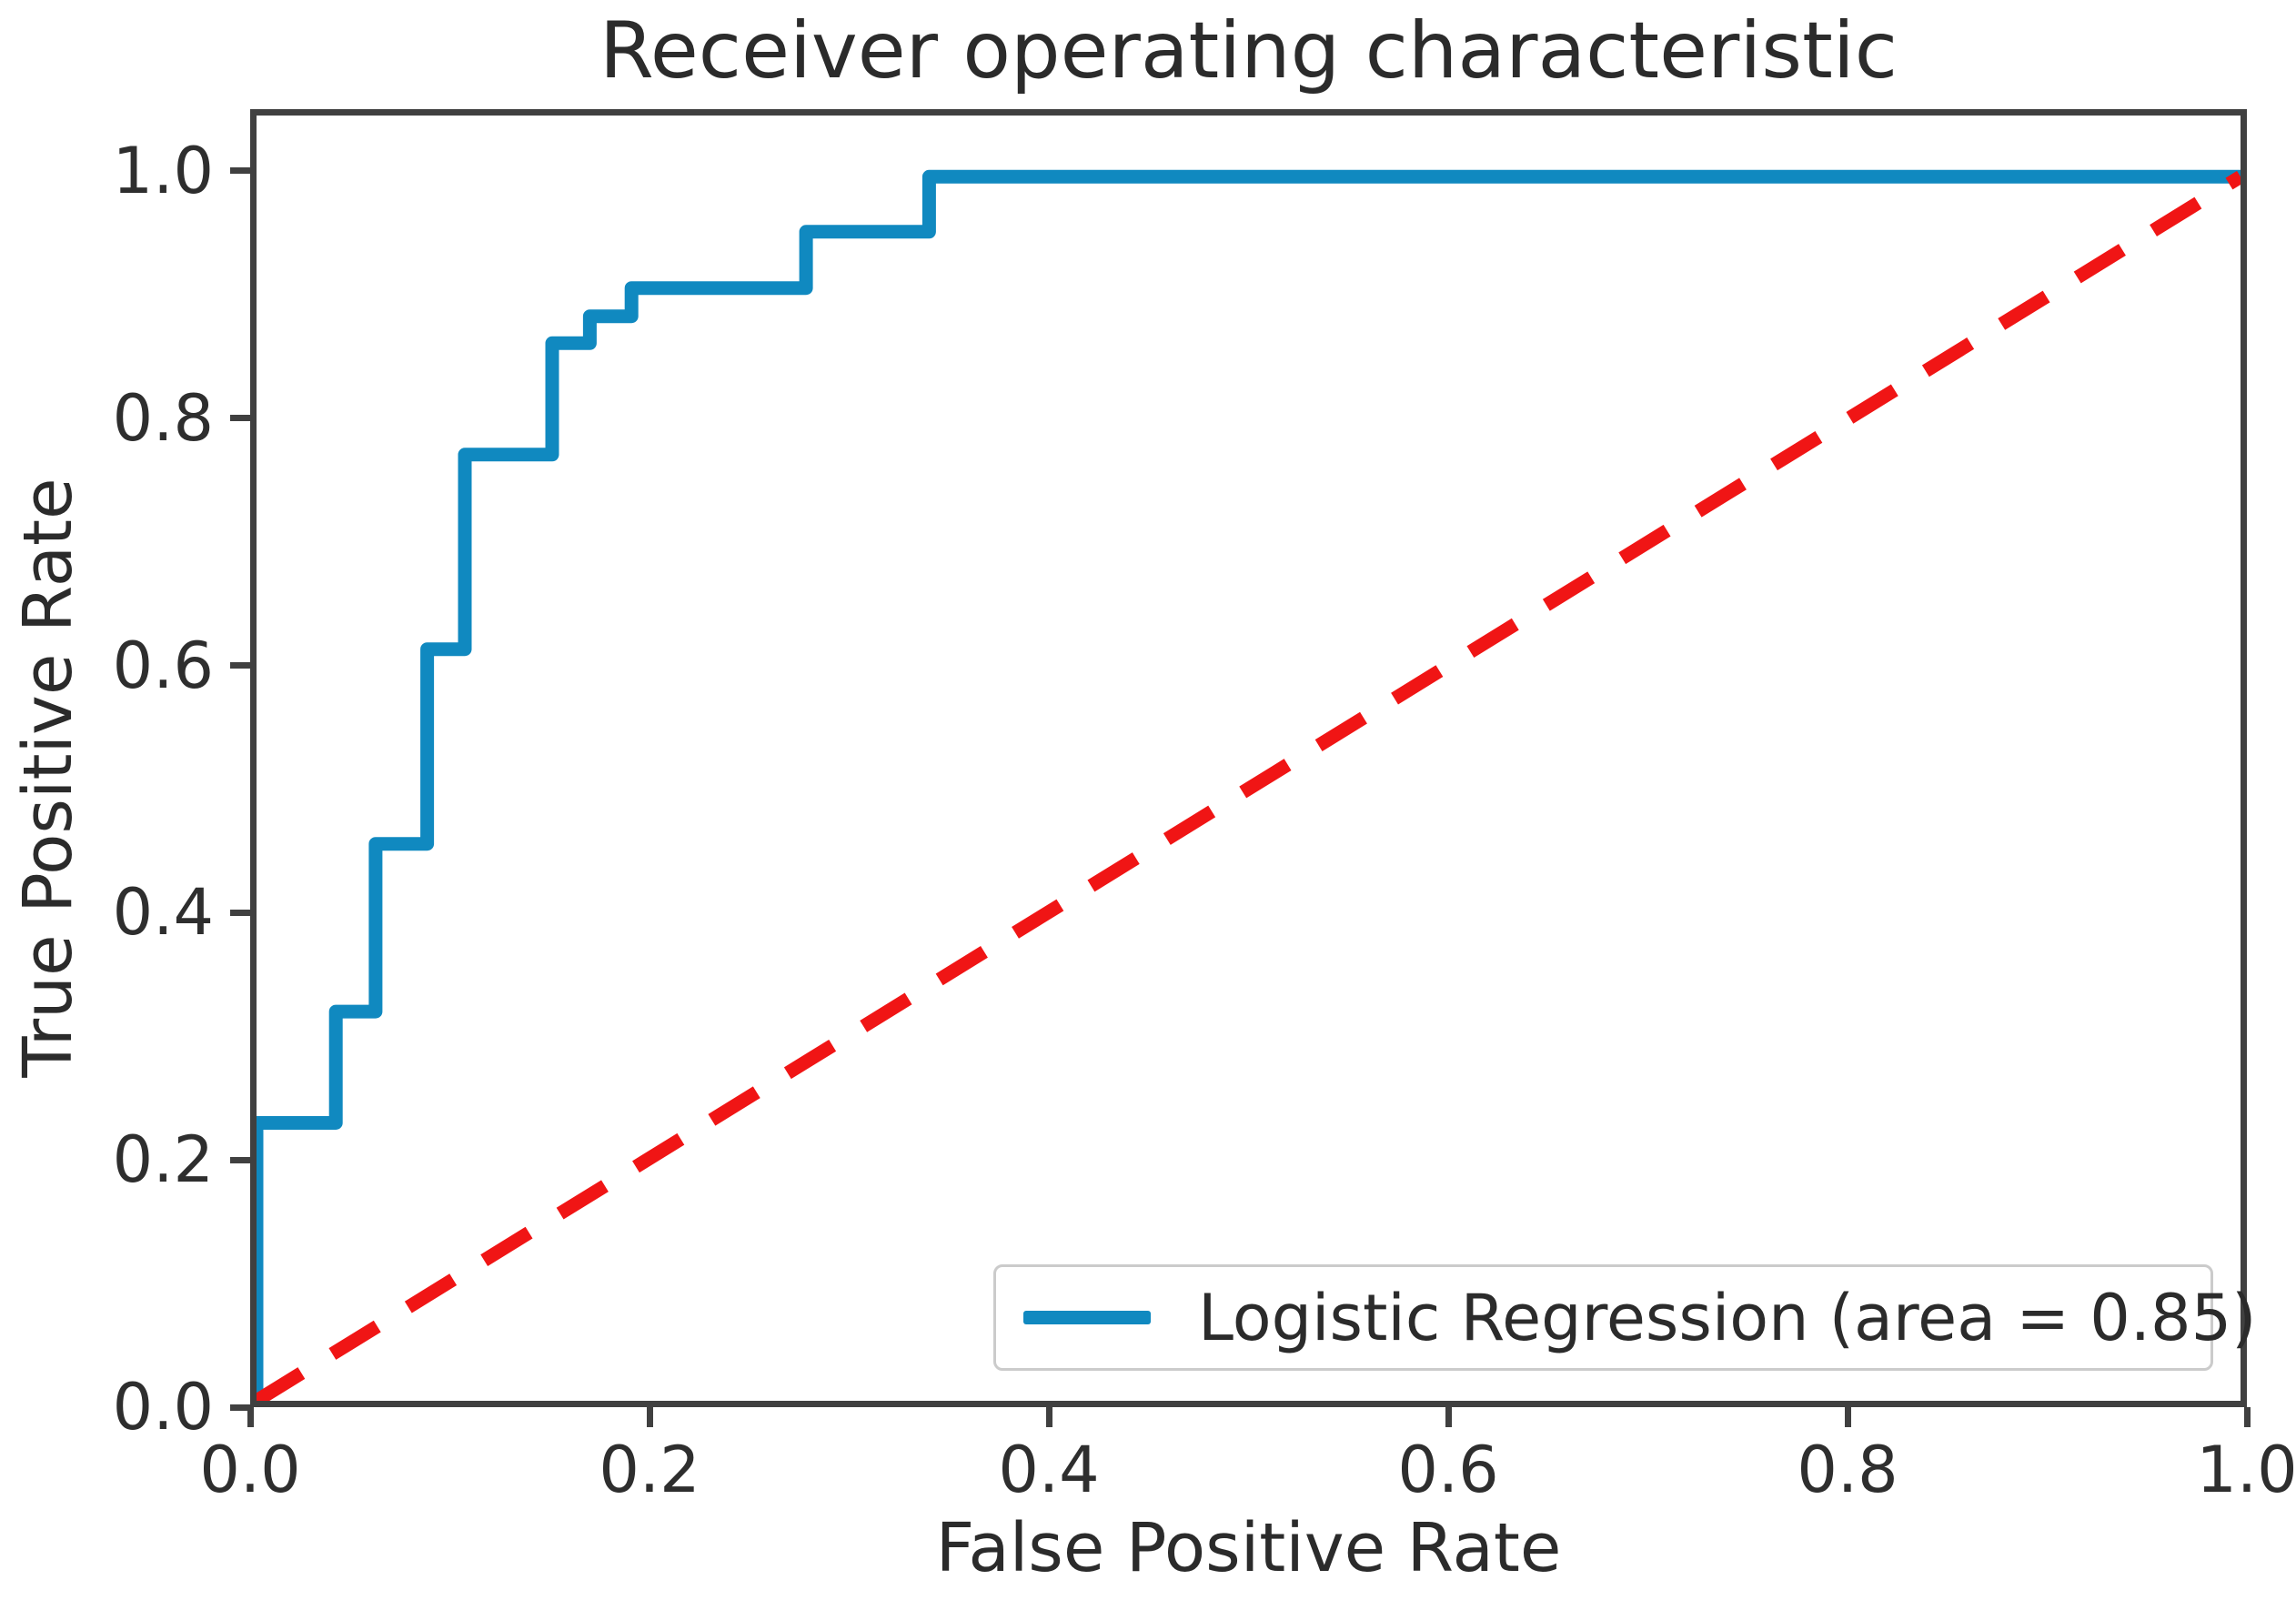  Describe the element at coordinates (1727, 1317) in the screenshot. I see `legend-label: Logistic Regression (area = 0.85)` at that location.